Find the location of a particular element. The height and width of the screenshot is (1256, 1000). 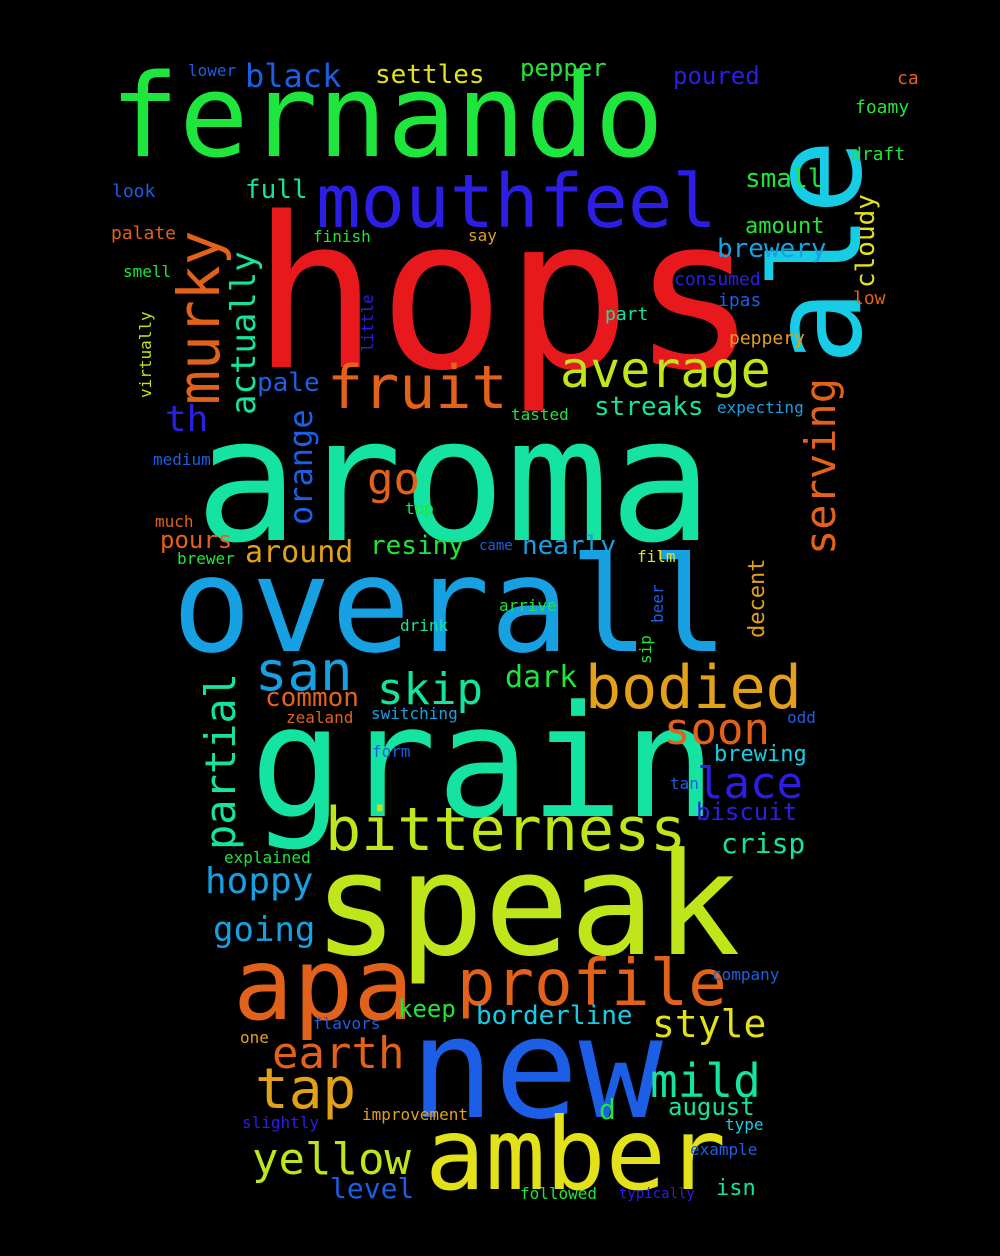

word-pepper: pepper is located at coordinates (563, 68).